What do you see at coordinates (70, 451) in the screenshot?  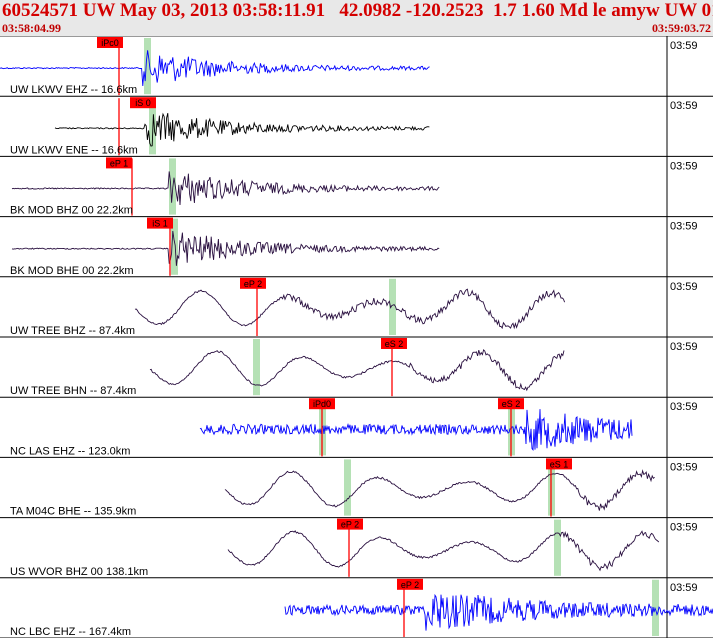 I see `station-label: NC LAS EHZ -- 123.0km` at bounding box center [70, 451].